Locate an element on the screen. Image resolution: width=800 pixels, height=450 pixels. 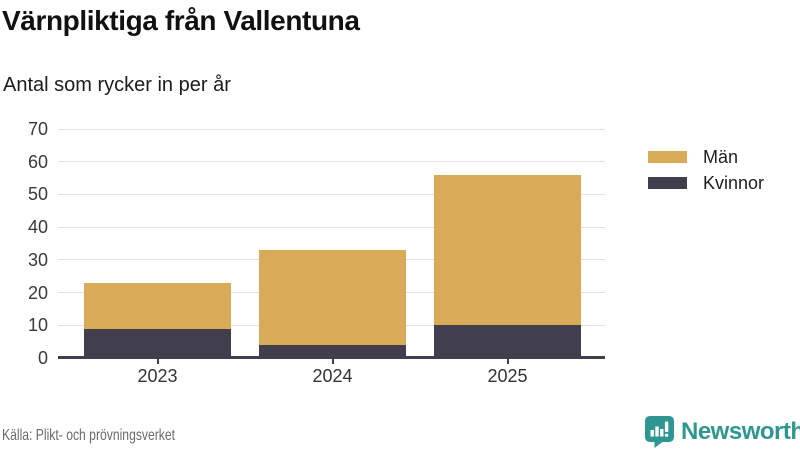
y-tick-label-20: 20 is located at coordinates (37, 292).